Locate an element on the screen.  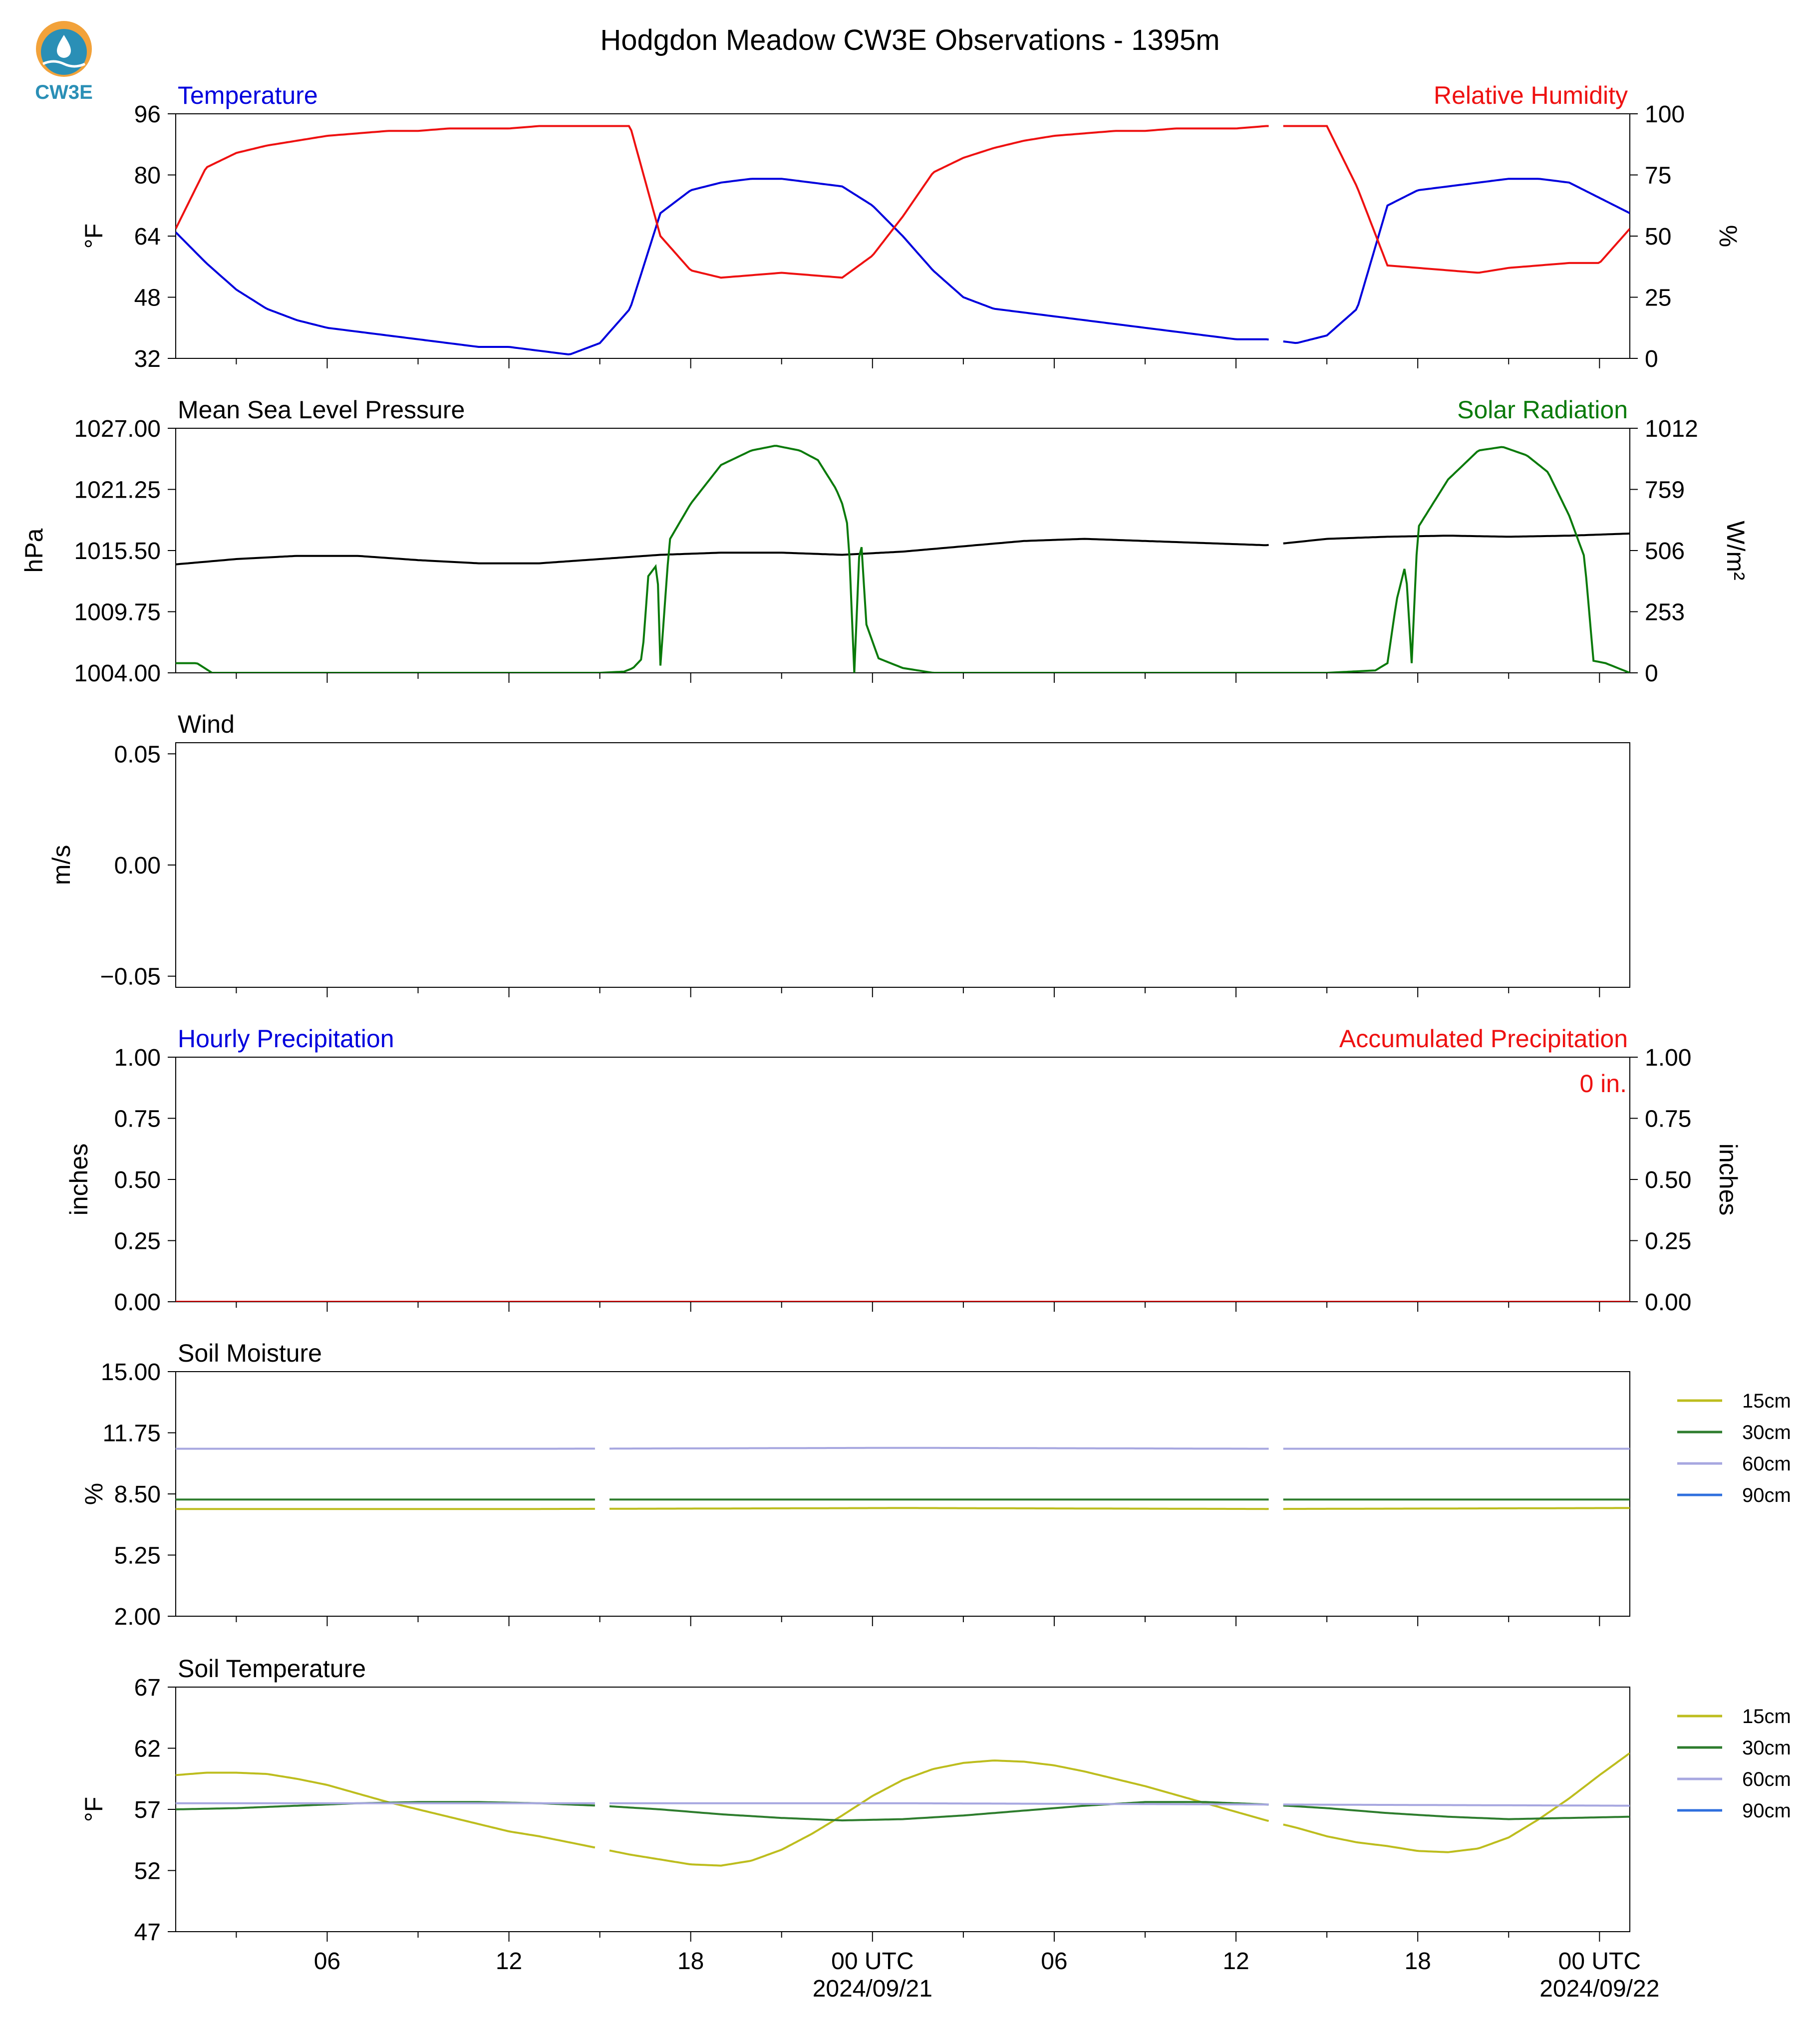
y-tick-label: 57 is located at coordinates (147, 1810).